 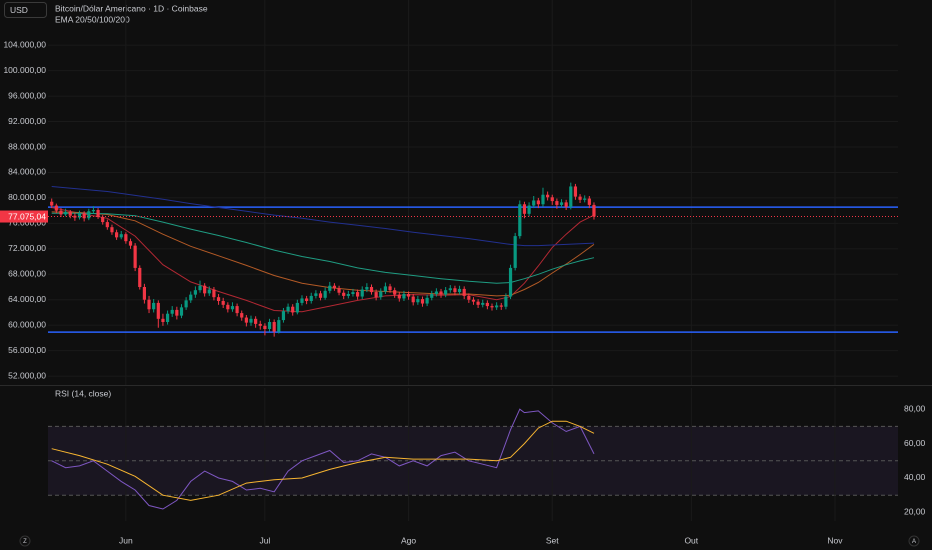 I want to click on x-tick-label: Ago, so click(x=408, y=540).